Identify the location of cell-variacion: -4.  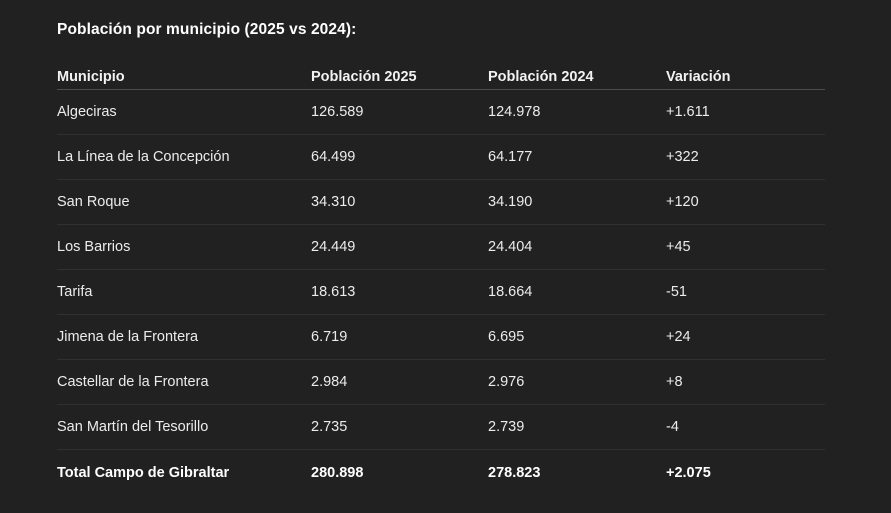
(672, 427).